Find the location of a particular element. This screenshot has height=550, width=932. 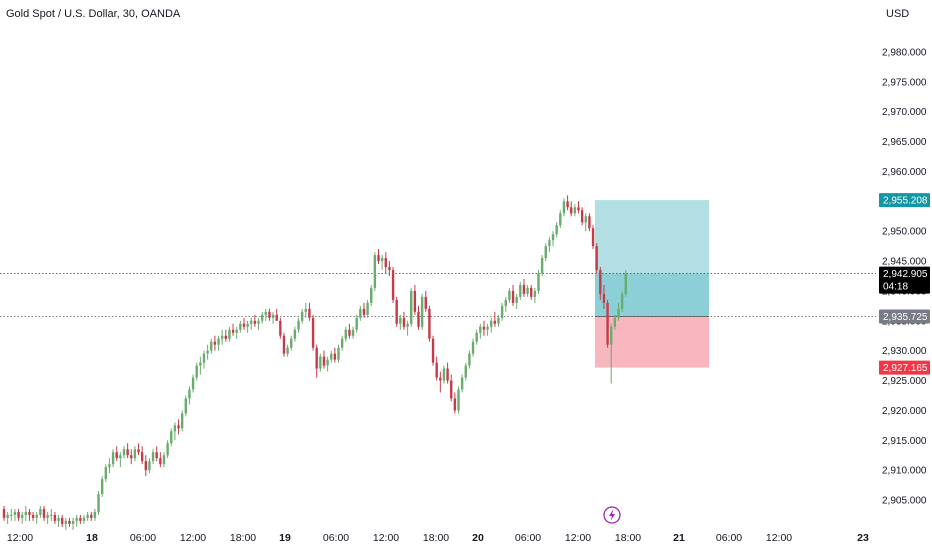

lightning-icon is located at coordinates (612, 515).